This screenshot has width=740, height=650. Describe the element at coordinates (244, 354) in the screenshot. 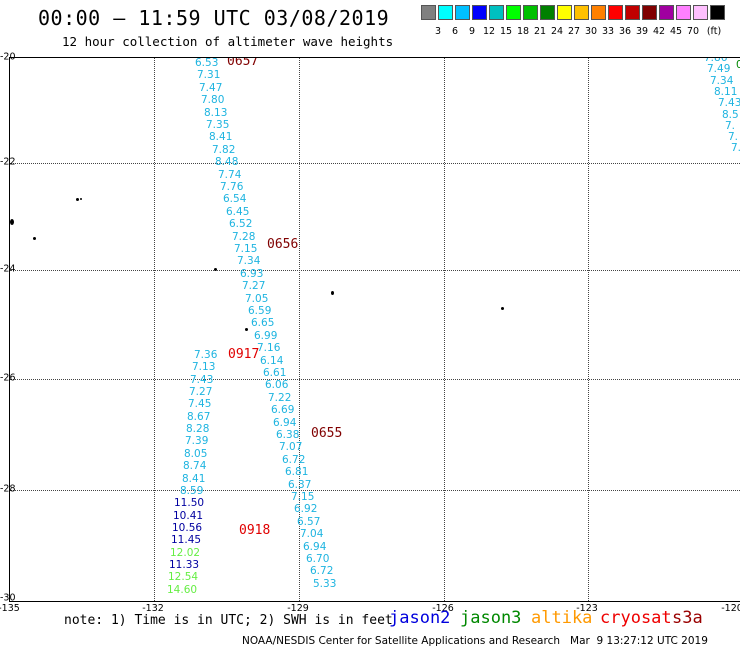

I see `track-time-label: 0917` at that location.